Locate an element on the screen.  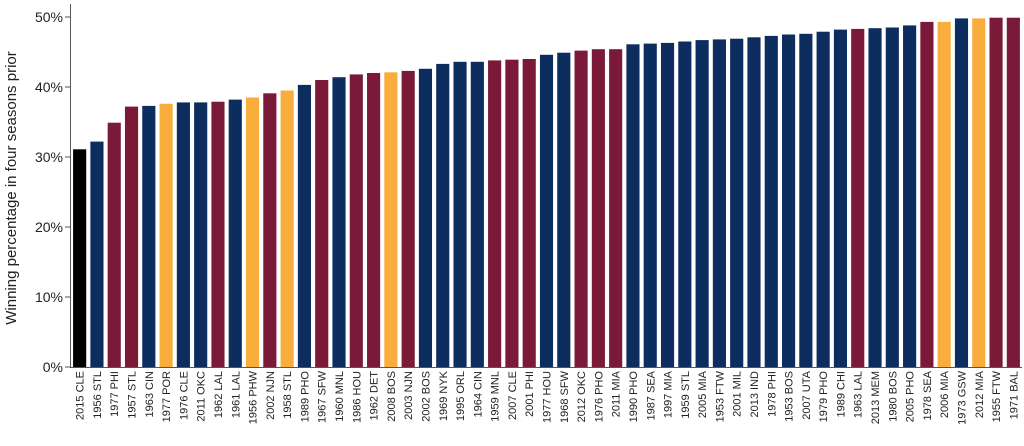
x-category-label: 1986 HOU is located at coordinates (357, 397).